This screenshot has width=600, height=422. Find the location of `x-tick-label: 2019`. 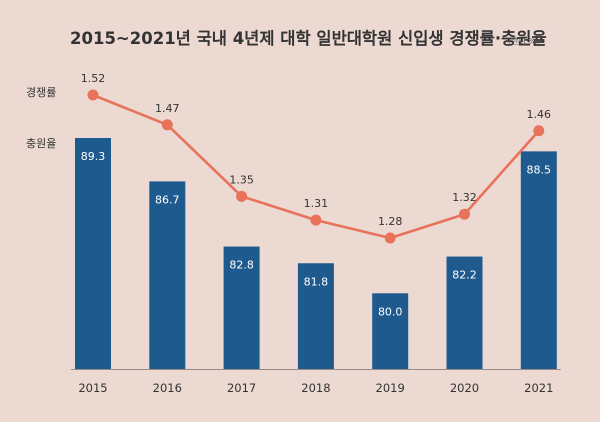

x-tick-label: 2019 is located at coordinates (390, 388).